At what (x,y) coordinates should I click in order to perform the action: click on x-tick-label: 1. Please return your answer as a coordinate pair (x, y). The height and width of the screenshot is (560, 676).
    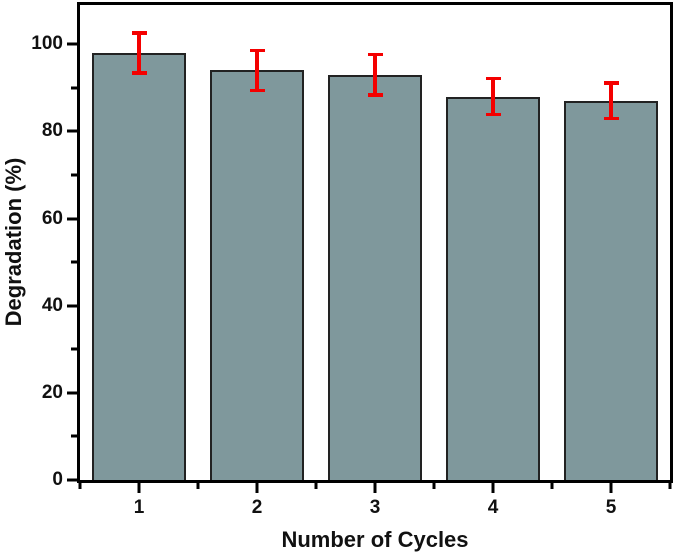
    Looking at the image, I should click on (139, 507).